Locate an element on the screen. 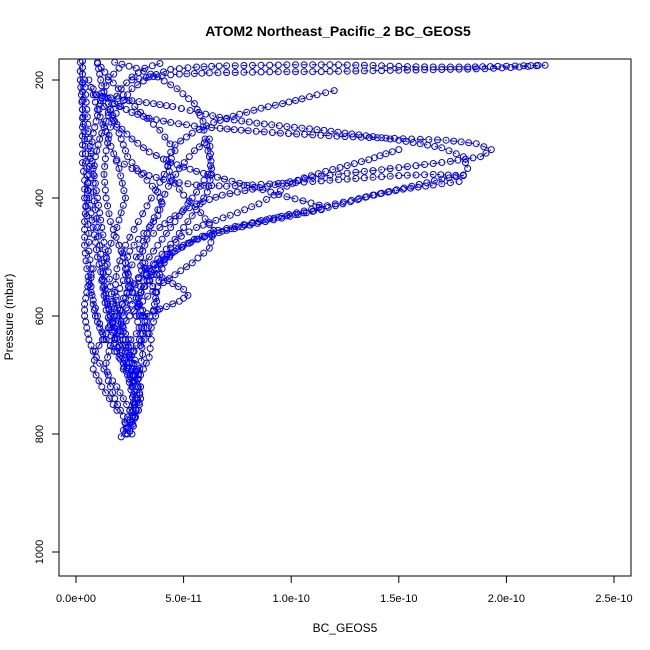  y-axis-label: Pressure (mbar) is located at coordinates (9, 317).